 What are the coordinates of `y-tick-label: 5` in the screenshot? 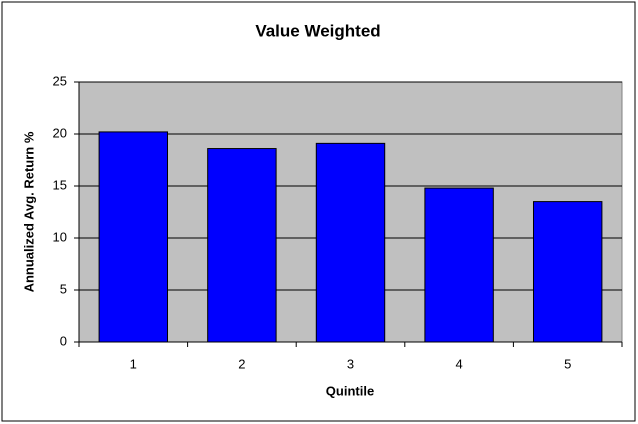 It's located at (63, 288).